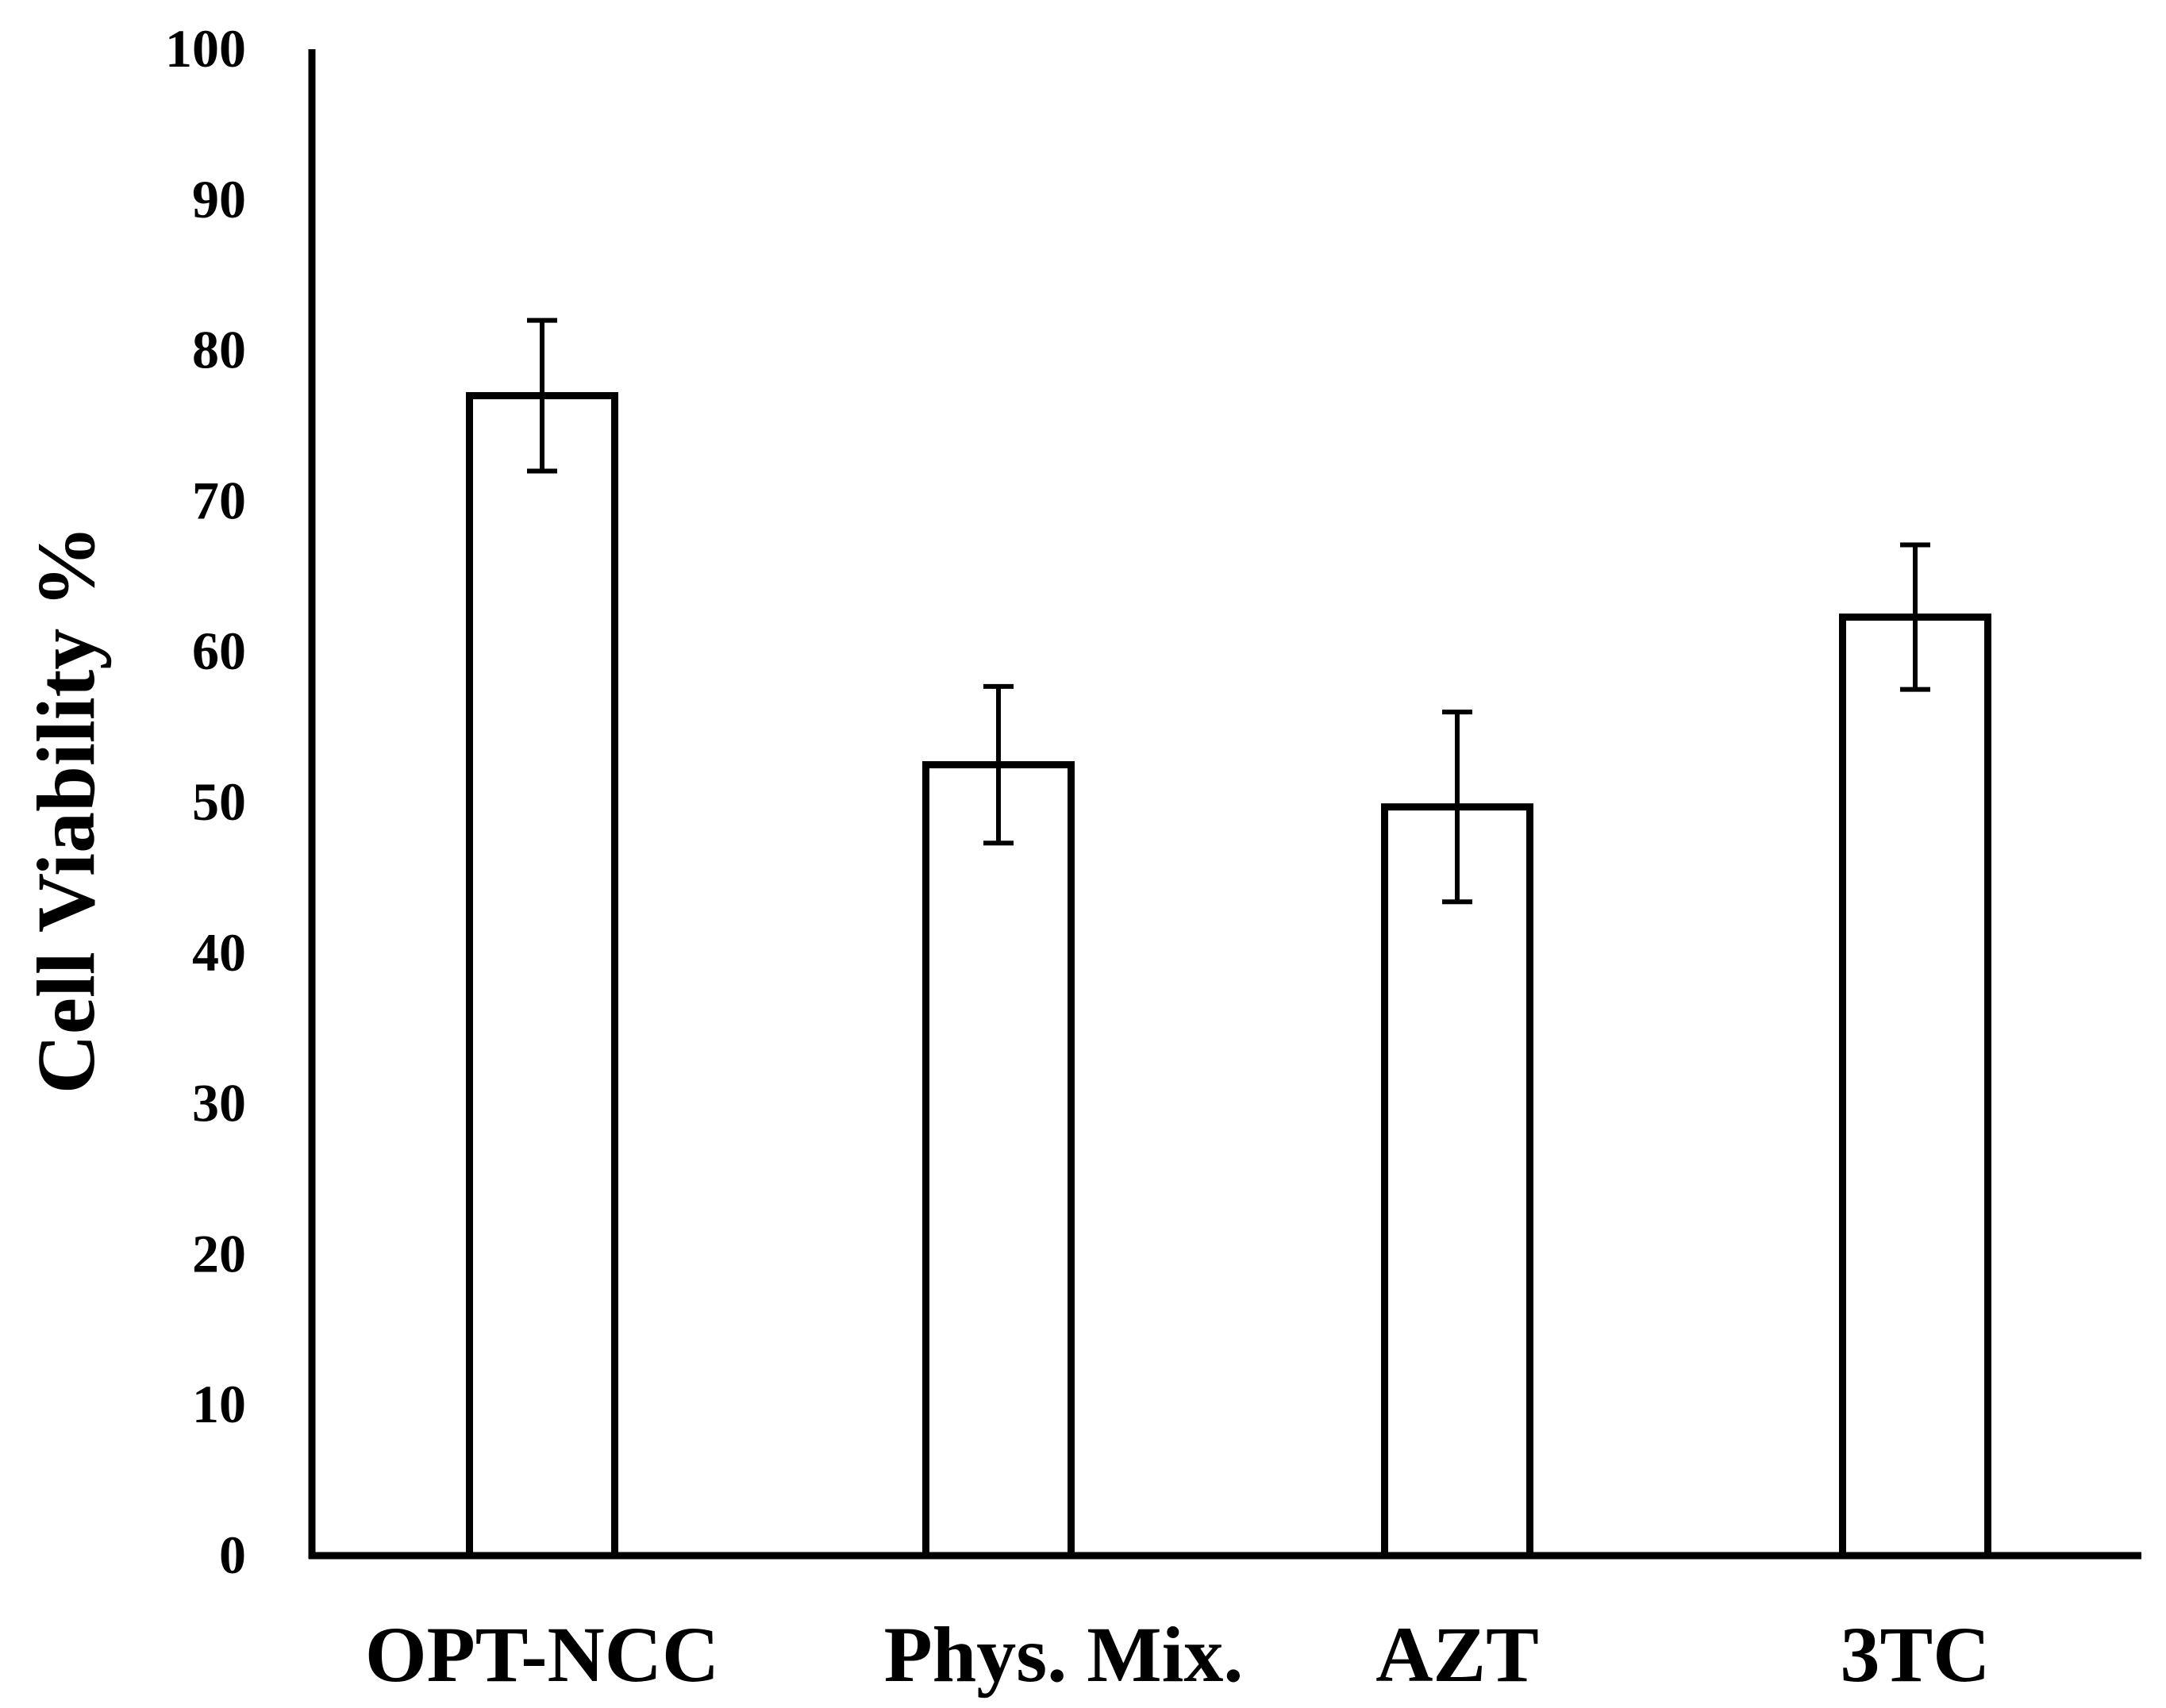 The width and height of the screenshot is (2166, 1708). I want to click on y-tick-label: 70, so click(219, 500).